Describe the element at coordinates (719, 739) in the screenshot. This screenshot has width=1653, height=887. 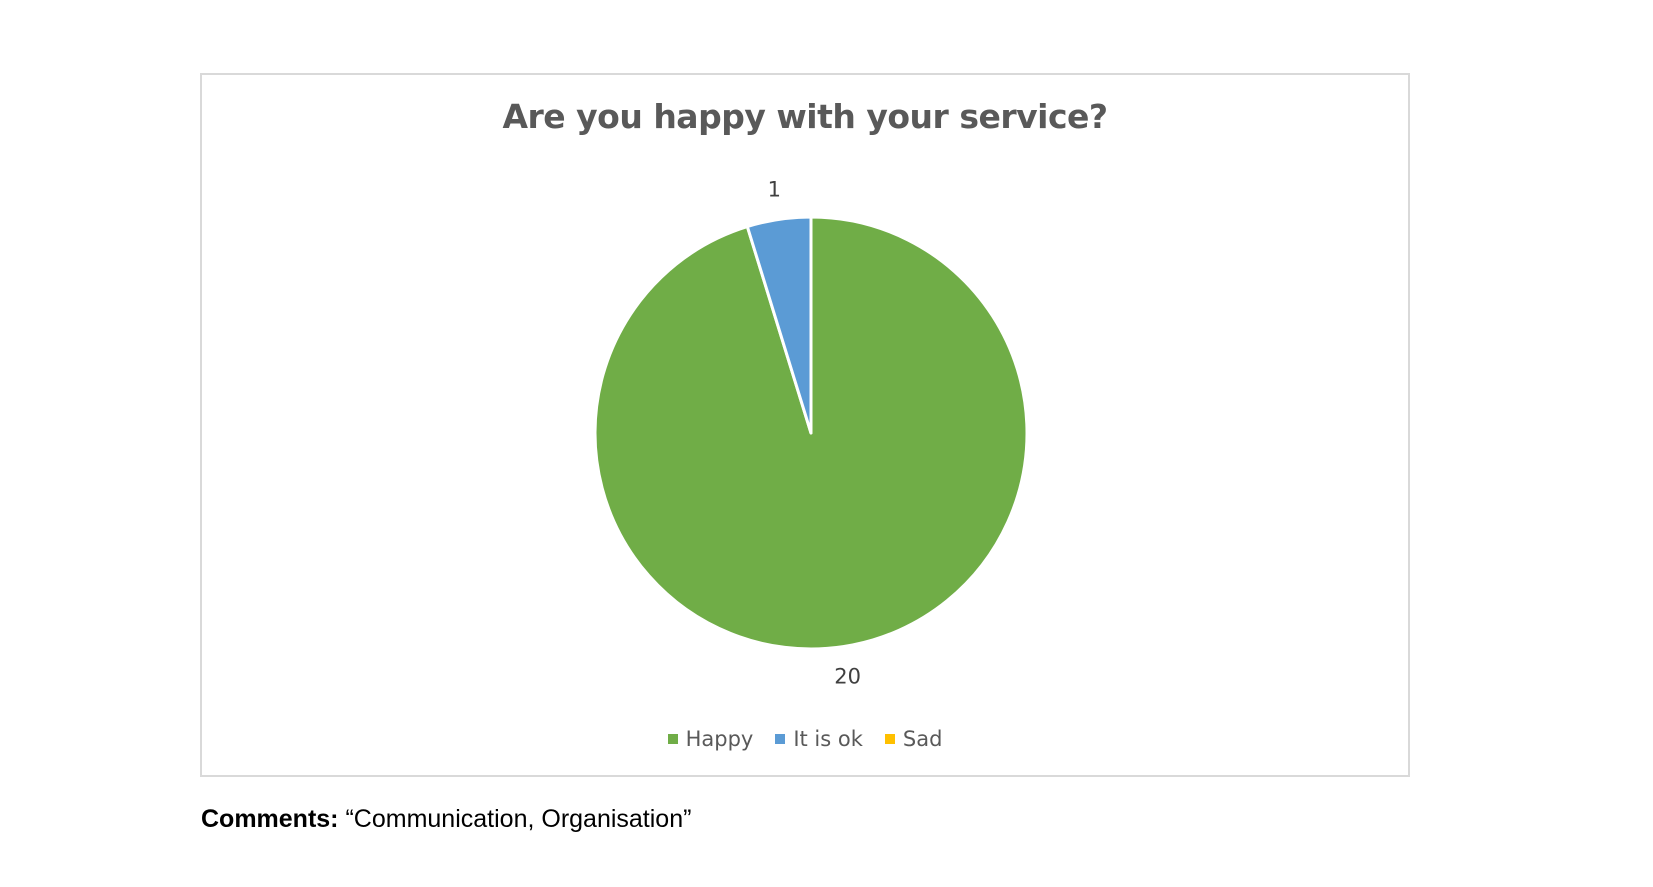
I see `legend-label-happy: Happy` at that location.